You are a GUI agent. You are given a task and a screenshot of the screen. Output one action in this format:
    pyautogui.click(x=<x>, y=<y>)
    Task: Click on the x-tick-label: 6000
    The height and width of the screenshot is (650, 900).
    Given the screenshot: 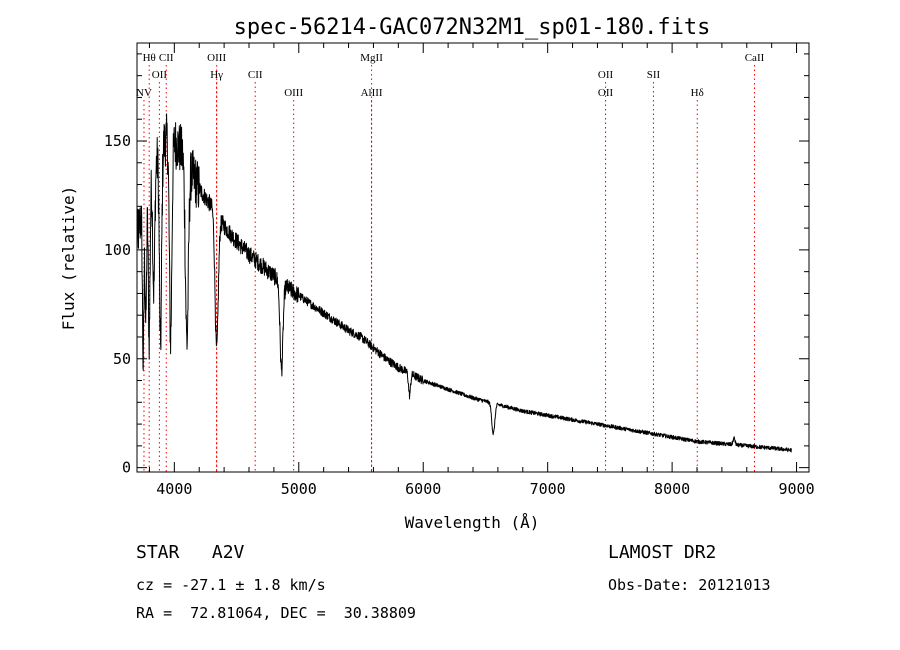 What is the action you would take?
    pyautogui.click(x=423, y=489)
    